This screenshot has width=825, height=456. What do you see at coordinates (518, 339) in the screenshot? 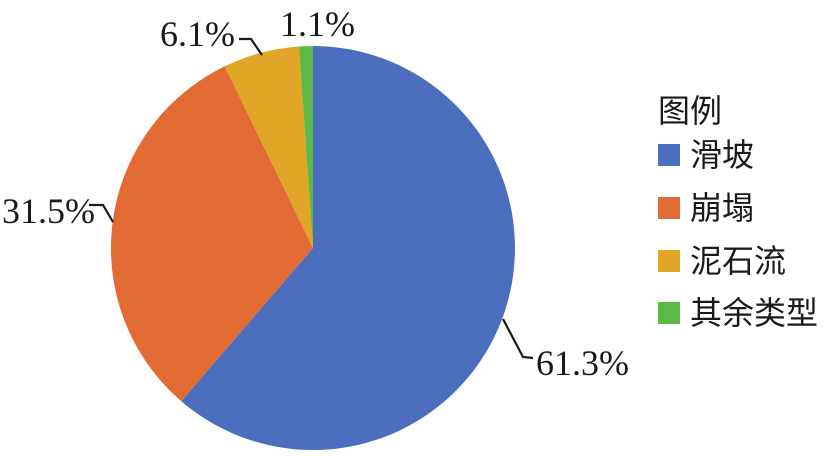
I see `leader-line-landslide` at bounding box center [518, 339].